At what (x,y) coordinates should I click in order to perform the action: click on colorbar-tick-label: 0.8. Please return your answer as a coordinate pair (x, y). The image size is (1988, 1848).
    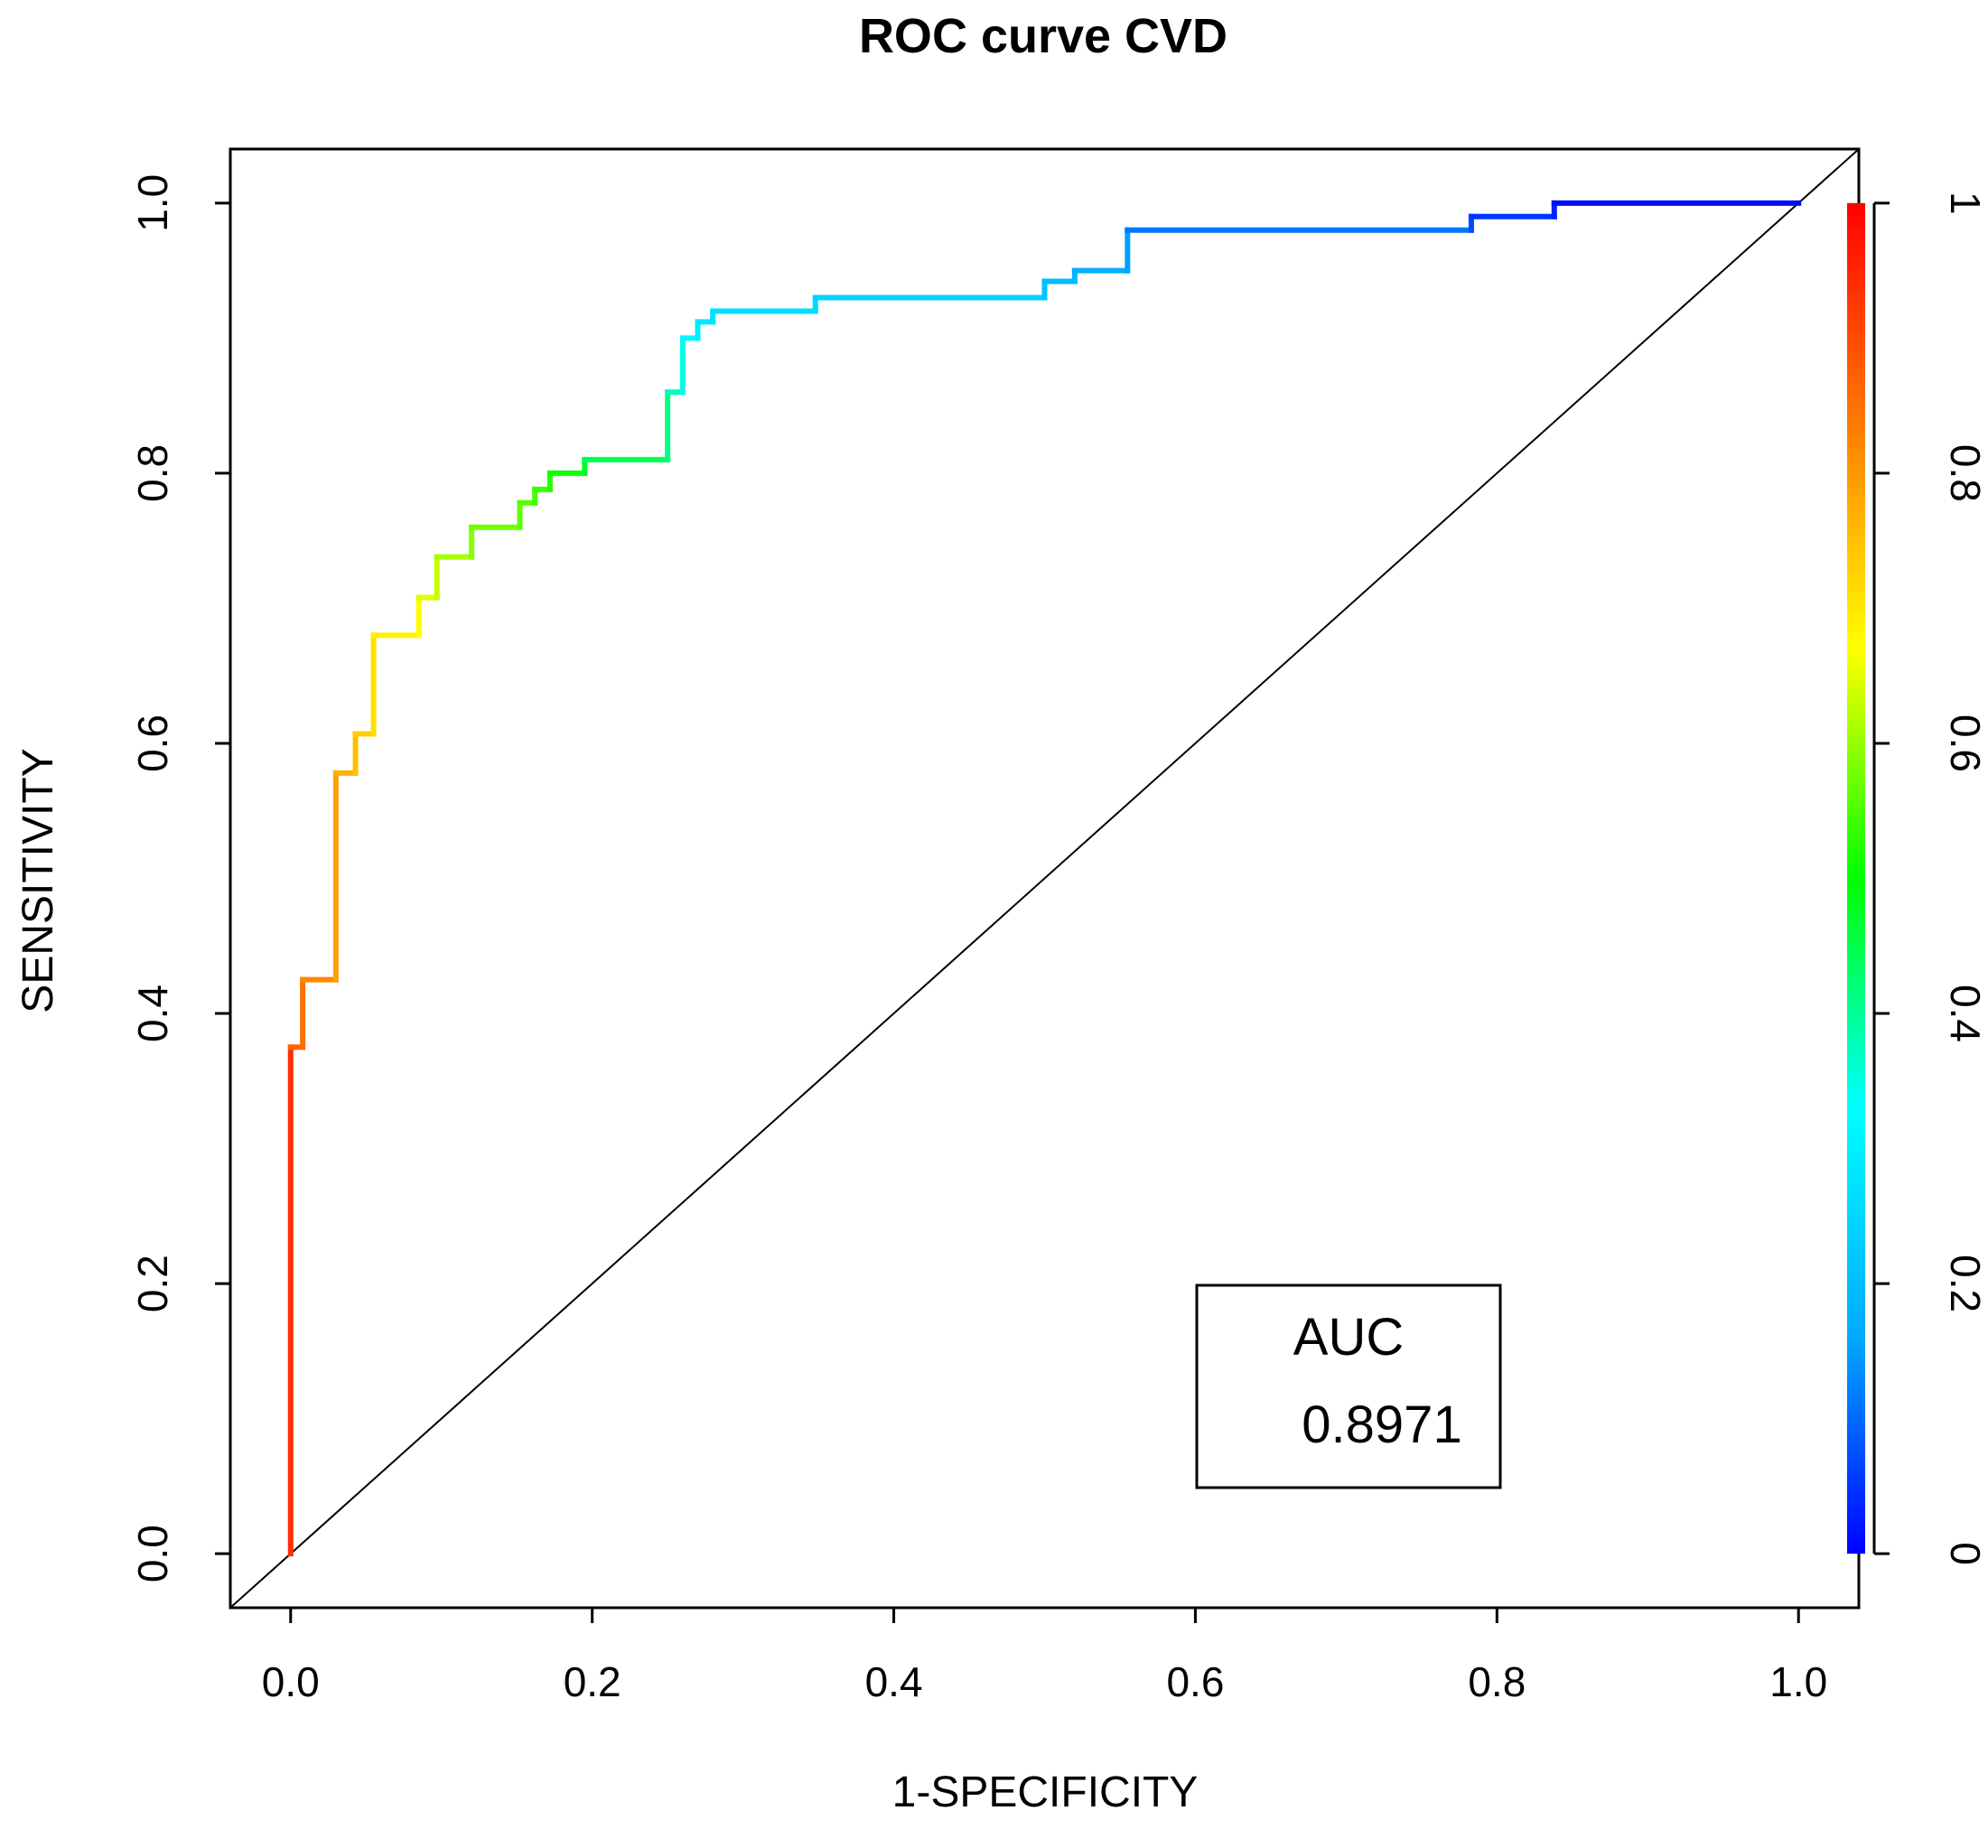
    Looking at the image, I should click on (1965, 473).